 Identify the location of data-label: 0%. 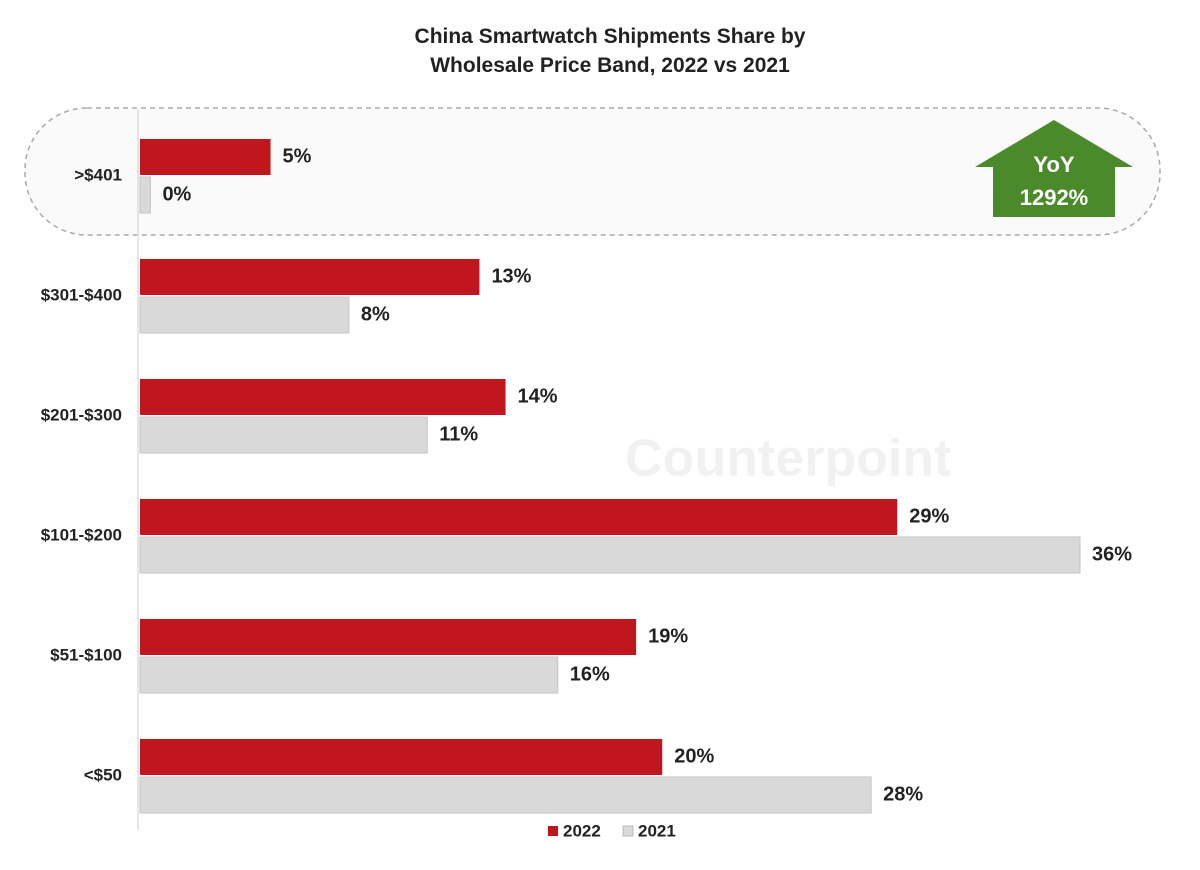
(176, 194).